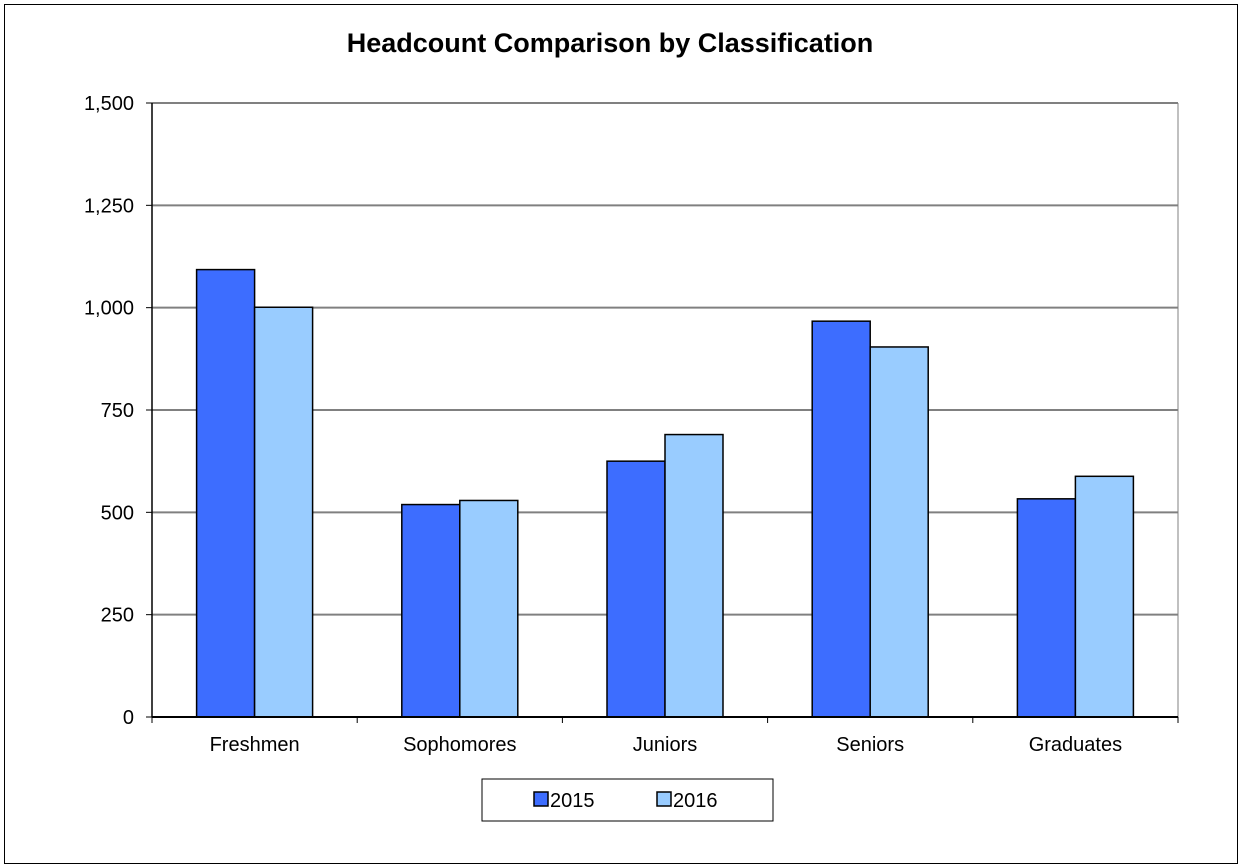  Describe the element at coordinates (128, 718) in the screenshot. I see `y-tick-label: 0` at that location.